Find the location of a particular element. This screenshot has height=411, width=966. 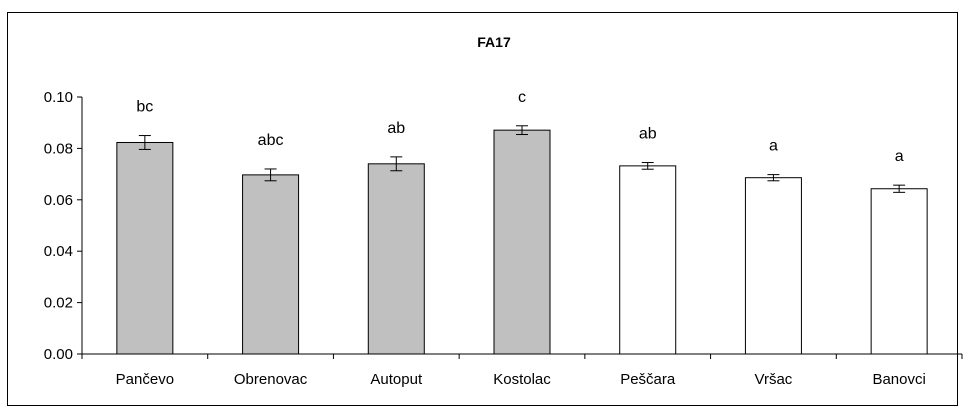

significance-label-0: bc is located at coordinates (144, 107).